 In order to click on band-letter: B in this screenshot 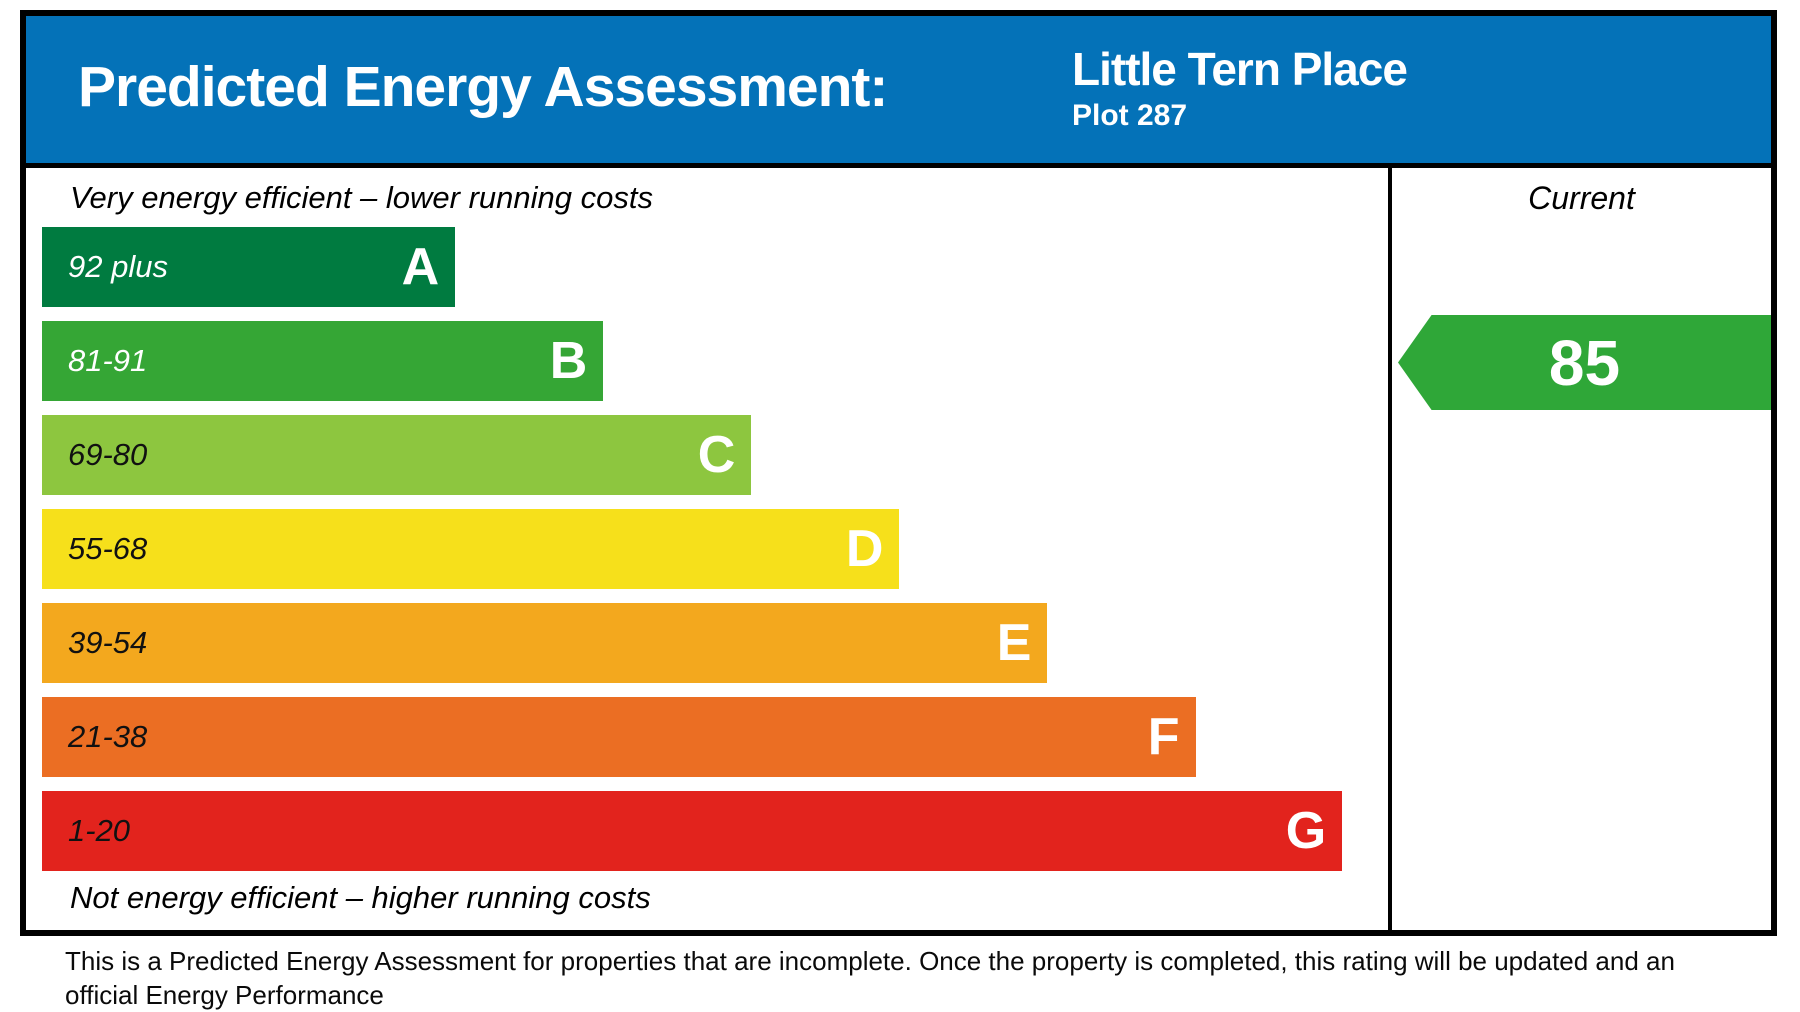, I will do `click(568, 361)`.